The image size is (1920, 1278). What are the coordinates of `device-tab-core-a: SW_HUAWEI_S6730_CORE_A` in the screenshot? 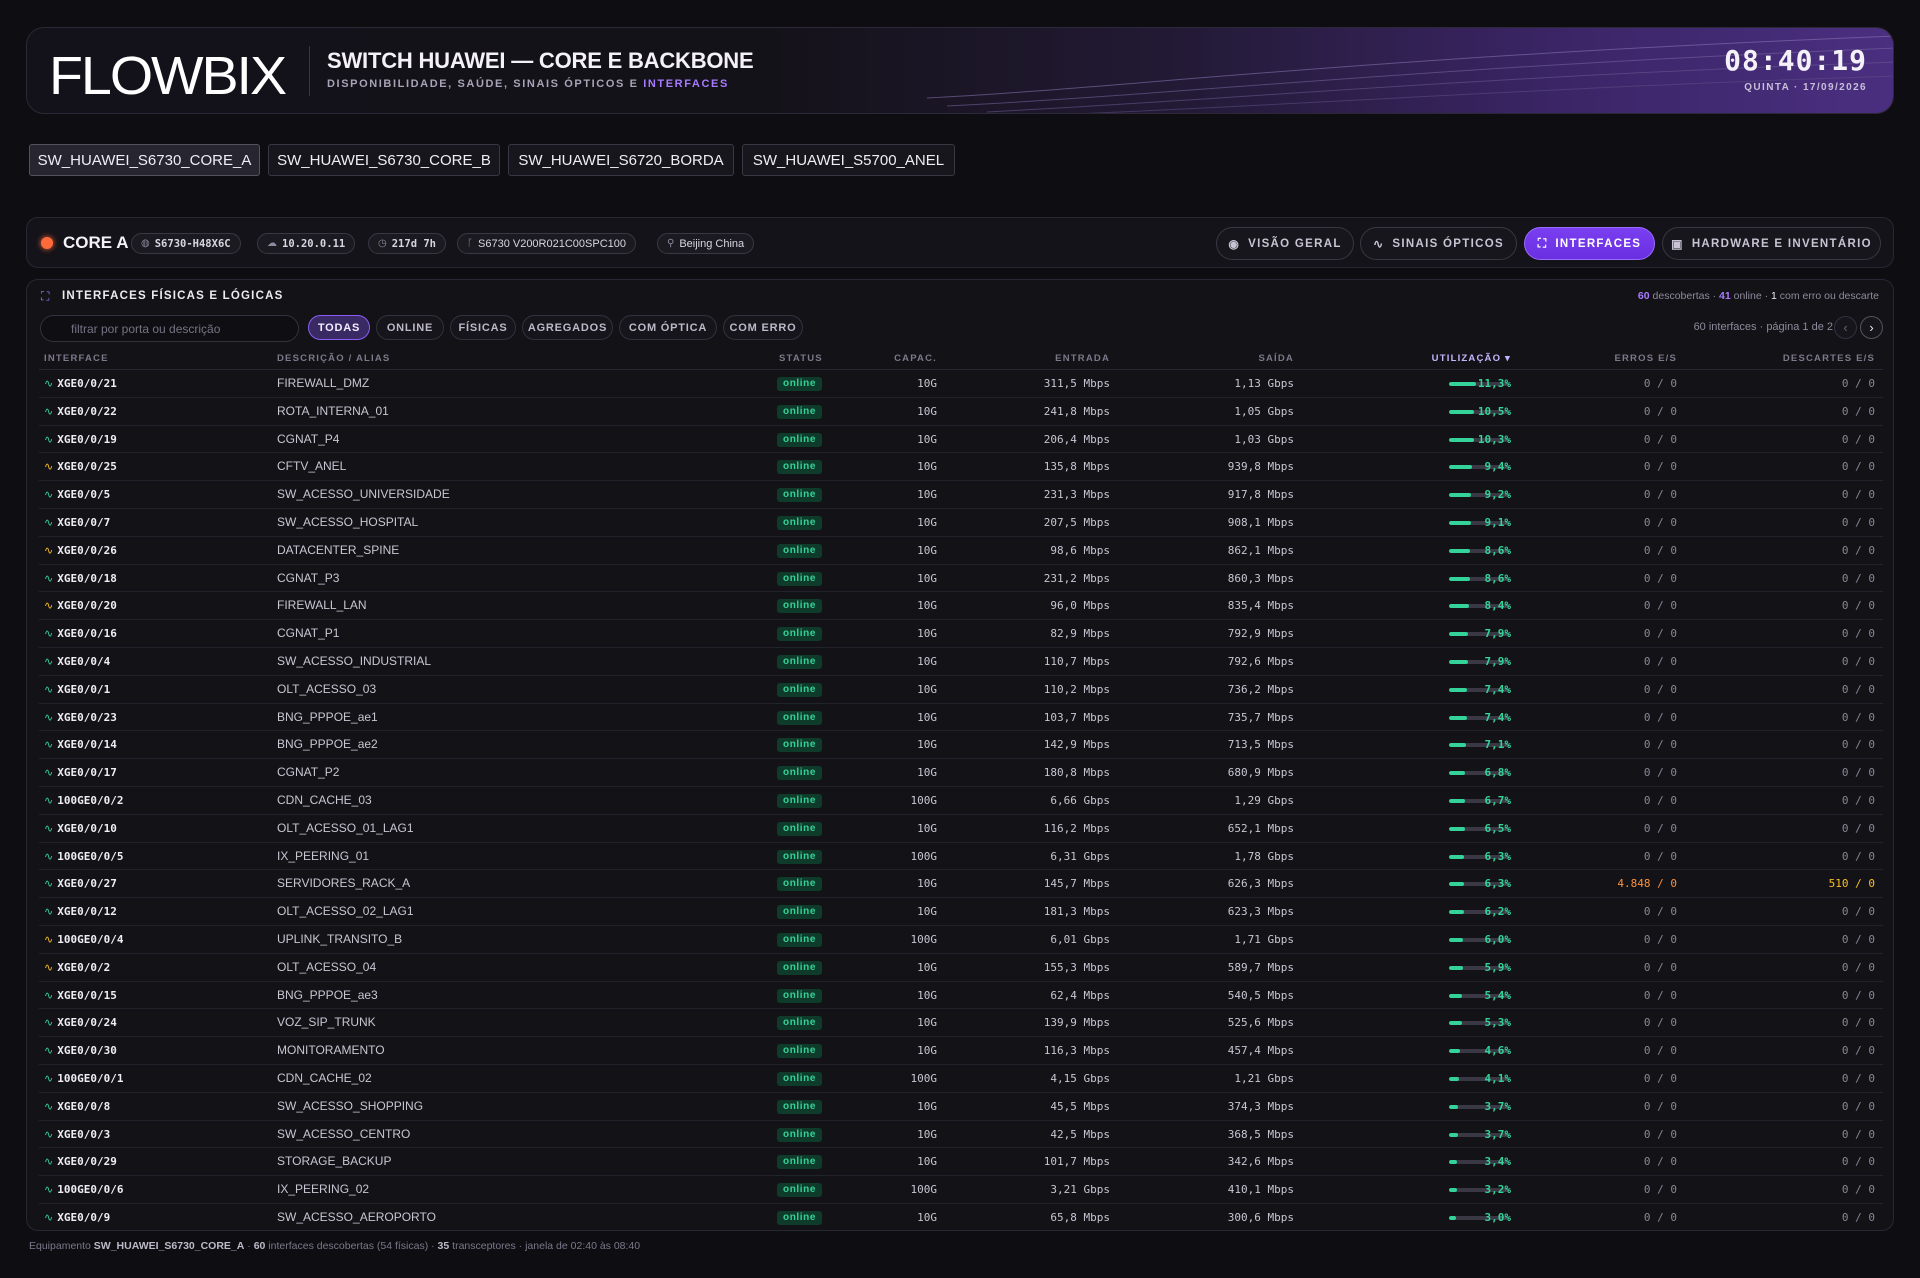 It's located at (144, 160).